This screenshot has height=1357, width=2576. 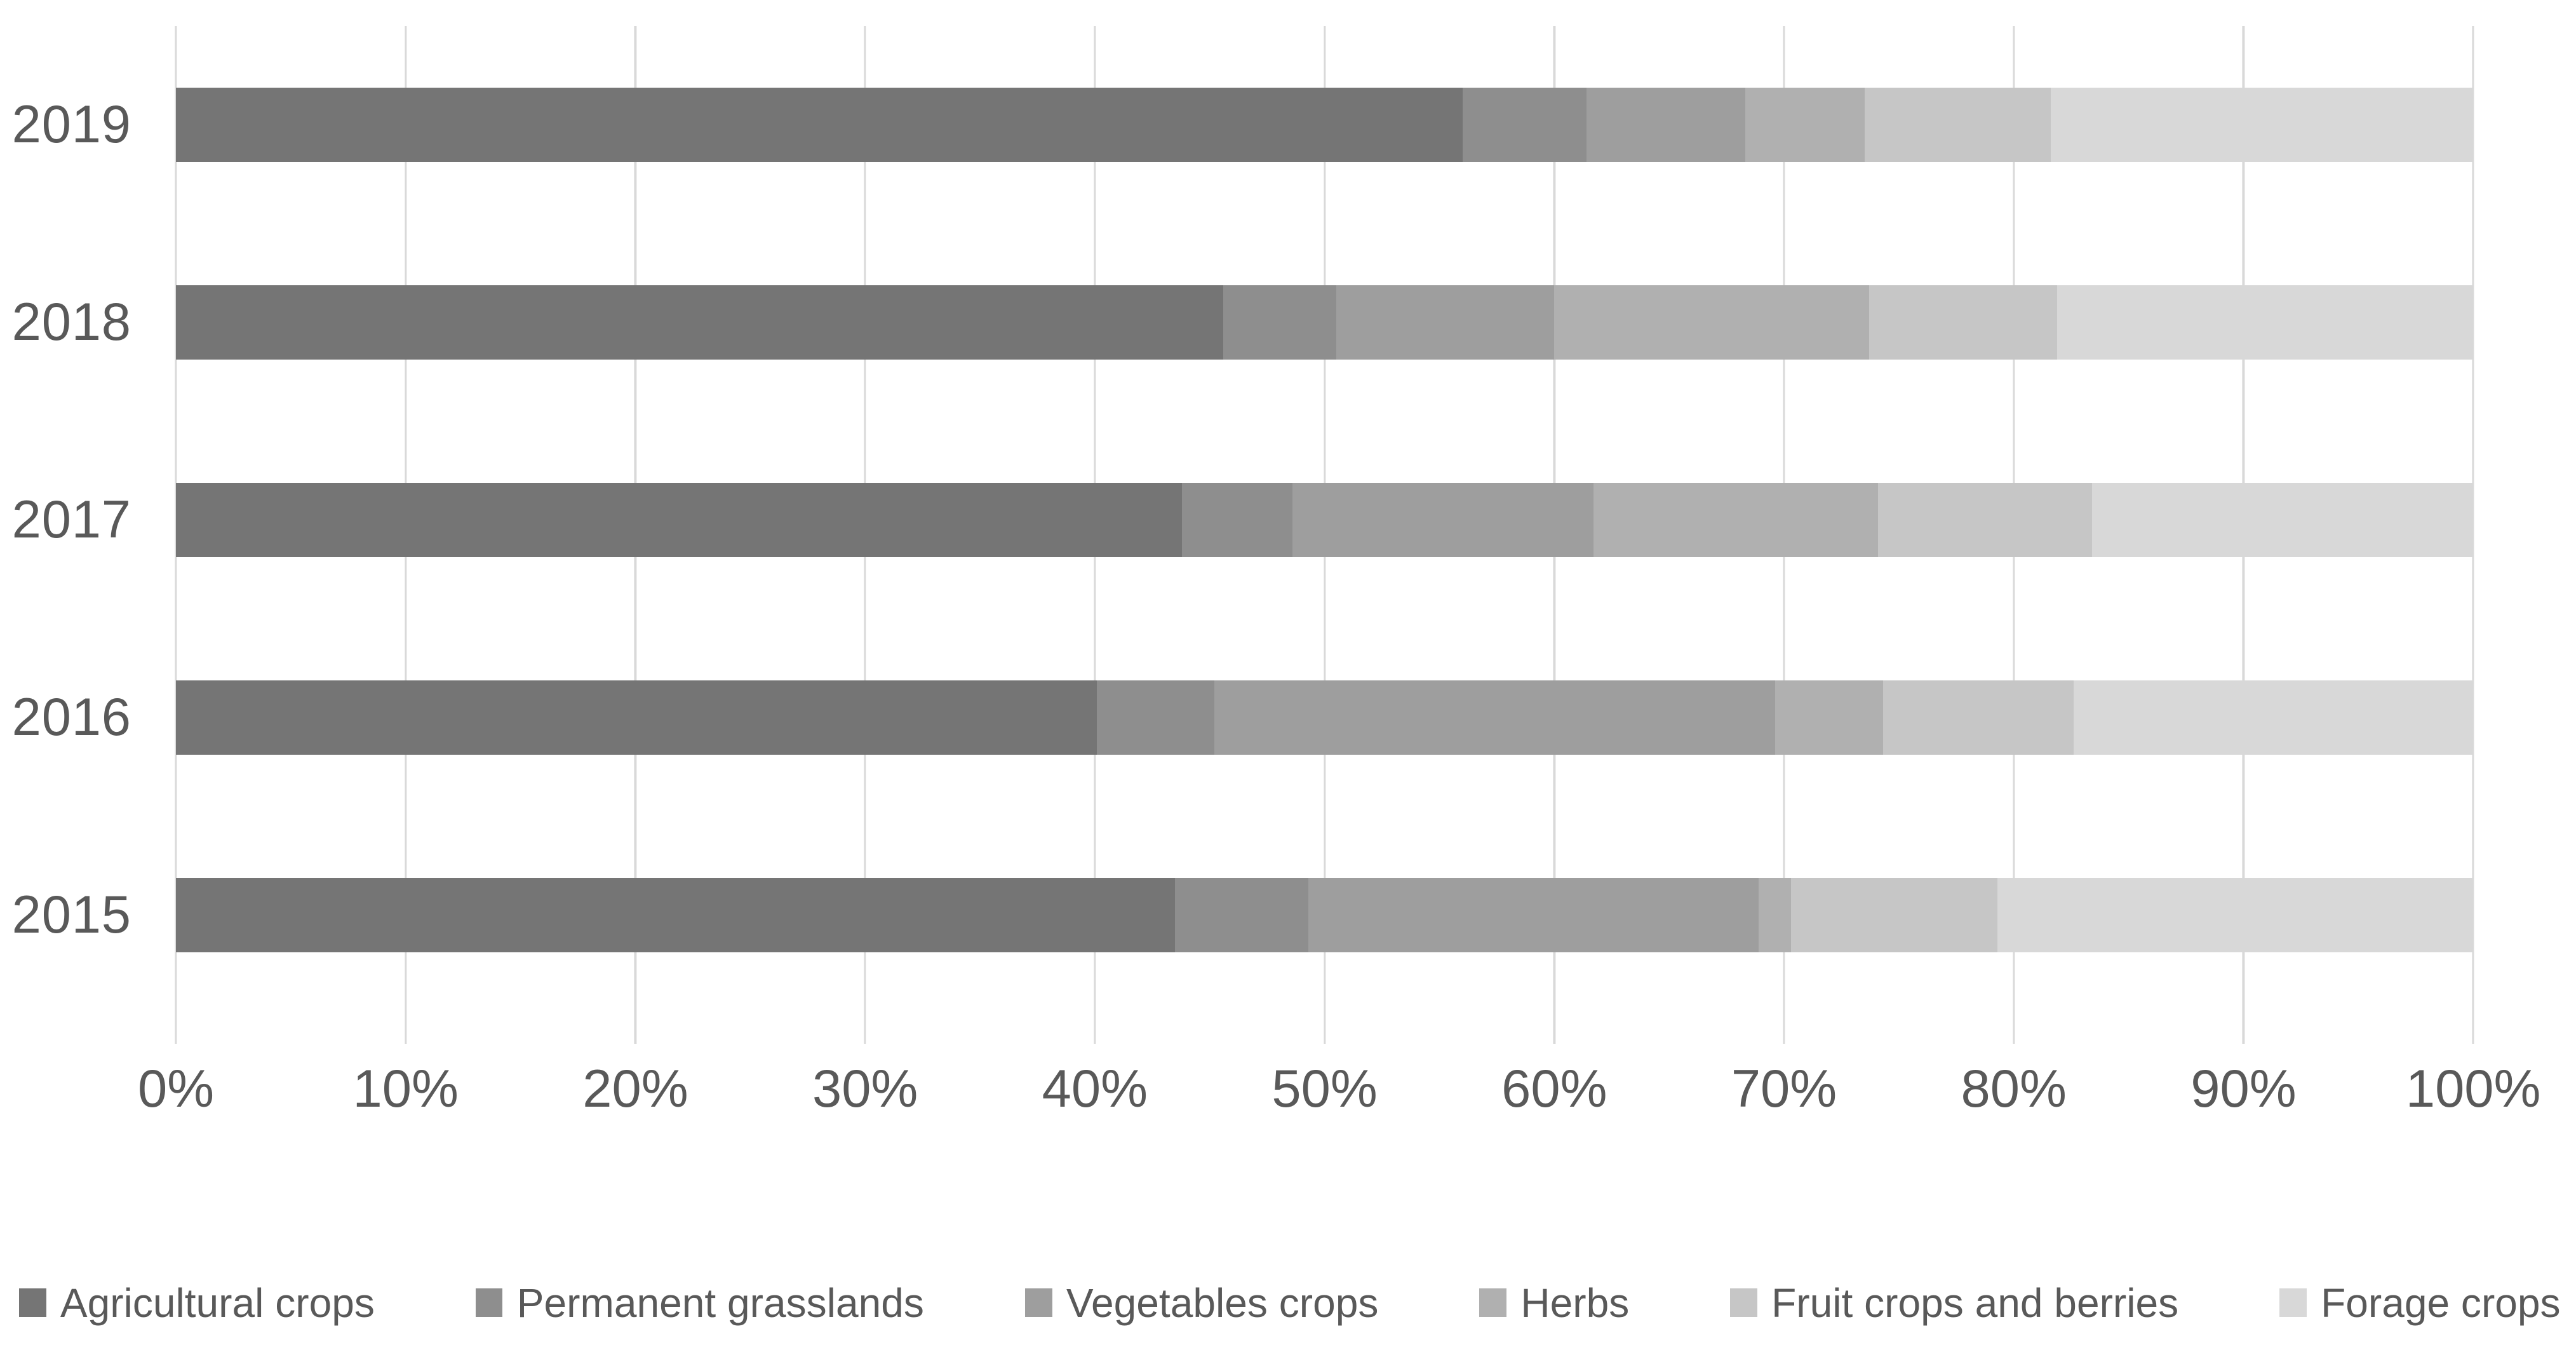 I want to click on legend-label: Vegetables crops, so click(x=1222, y=1303).